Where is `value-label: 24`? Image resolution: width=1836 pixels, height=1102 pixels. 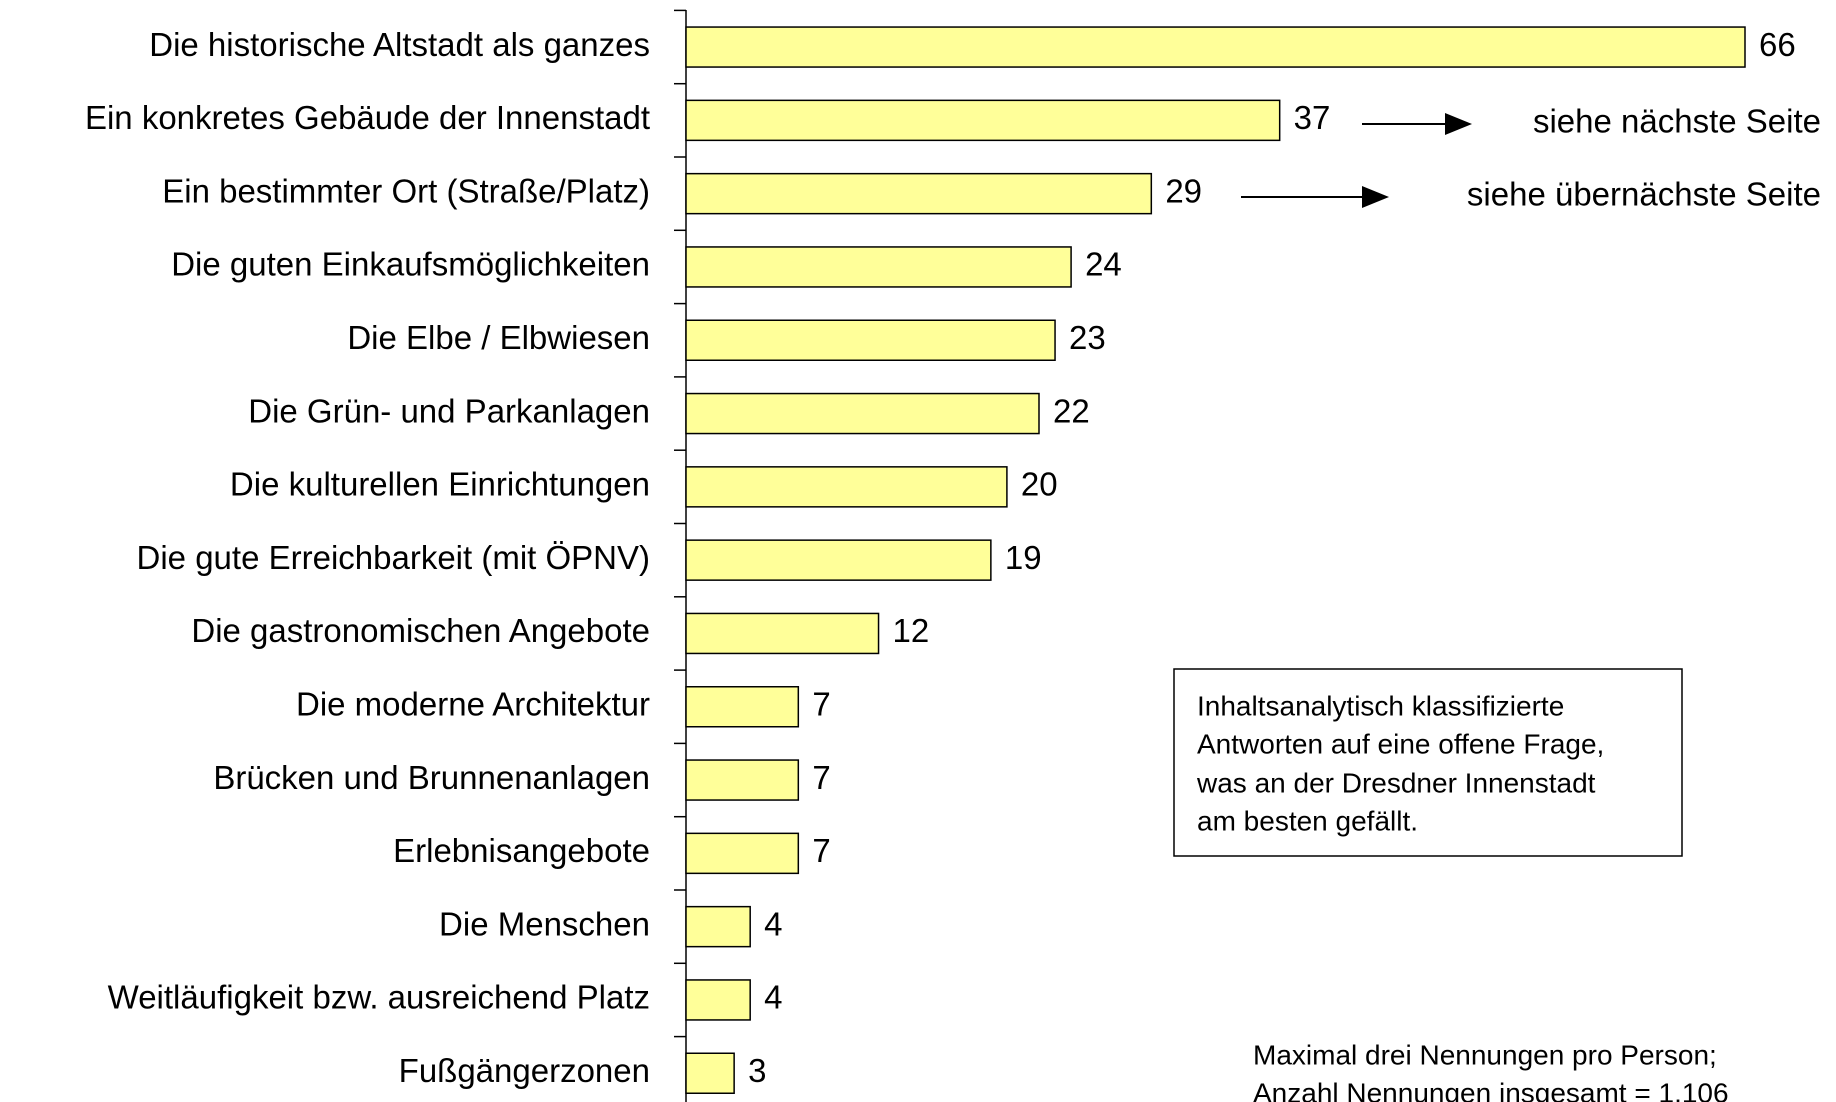 value-label: 24 is located at coordinates (1103, 264).